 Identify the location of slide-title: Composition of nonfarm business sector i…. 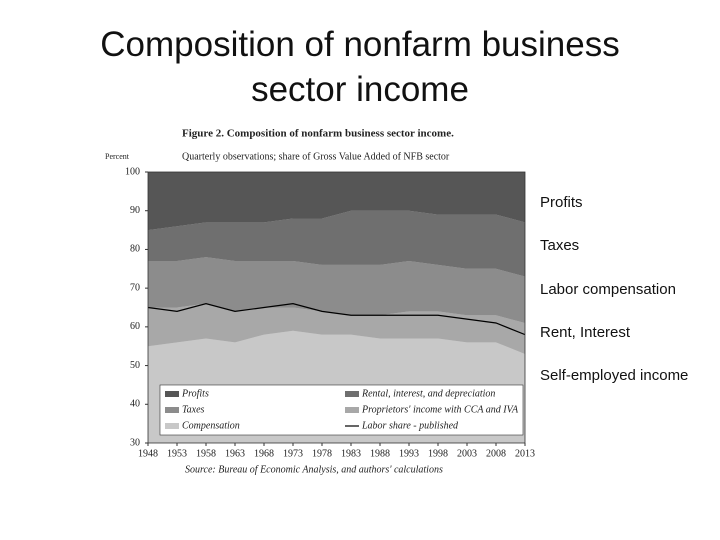
(360, 67).